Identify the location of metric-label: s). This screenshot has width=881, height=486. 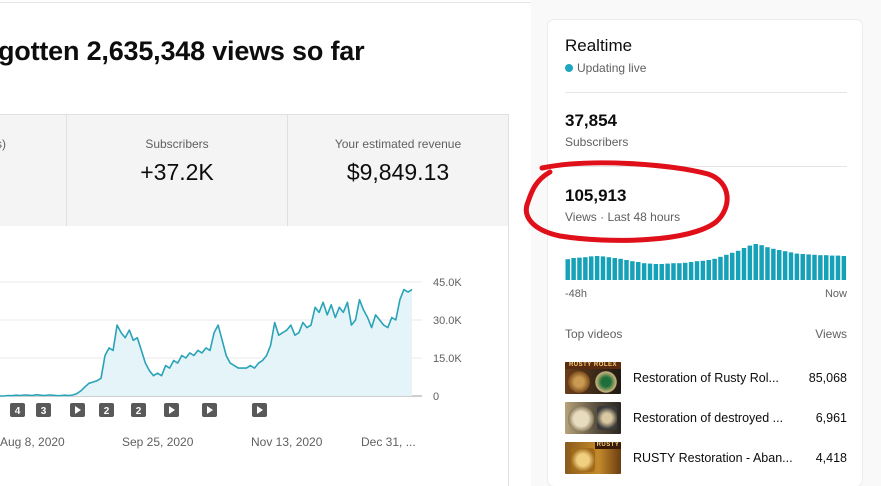
(3, 144).